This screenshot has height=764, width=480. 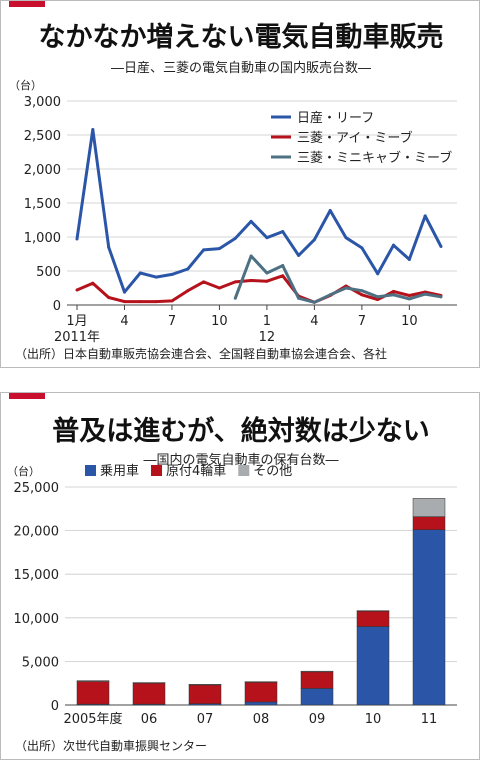 I want to click on legend-label: 三菱・ミニキャブ・ミーブ, so click(x=374, y=158).